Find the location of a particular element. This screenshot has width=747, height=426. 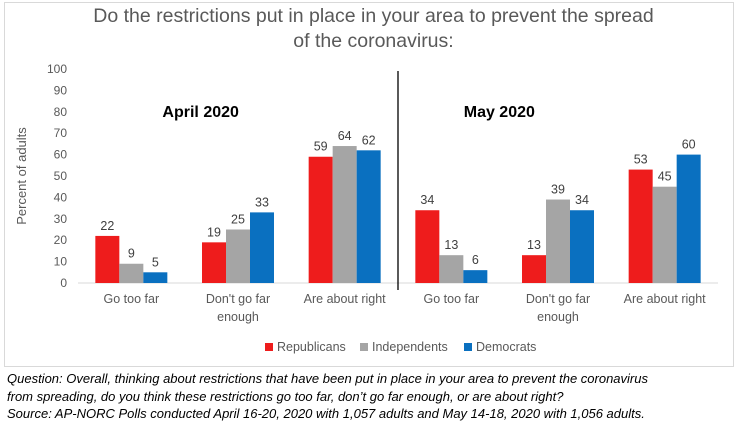

data-label: 33 is located at coordinates (262, 202).